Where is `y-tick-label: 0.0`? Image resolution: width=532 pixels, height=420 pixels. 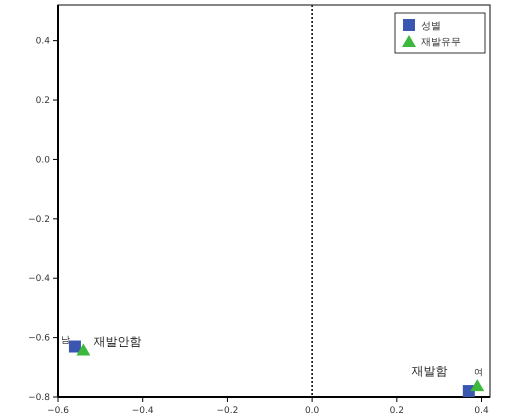 y-tick-label: 0.0 is located at coordinates (43, 160).